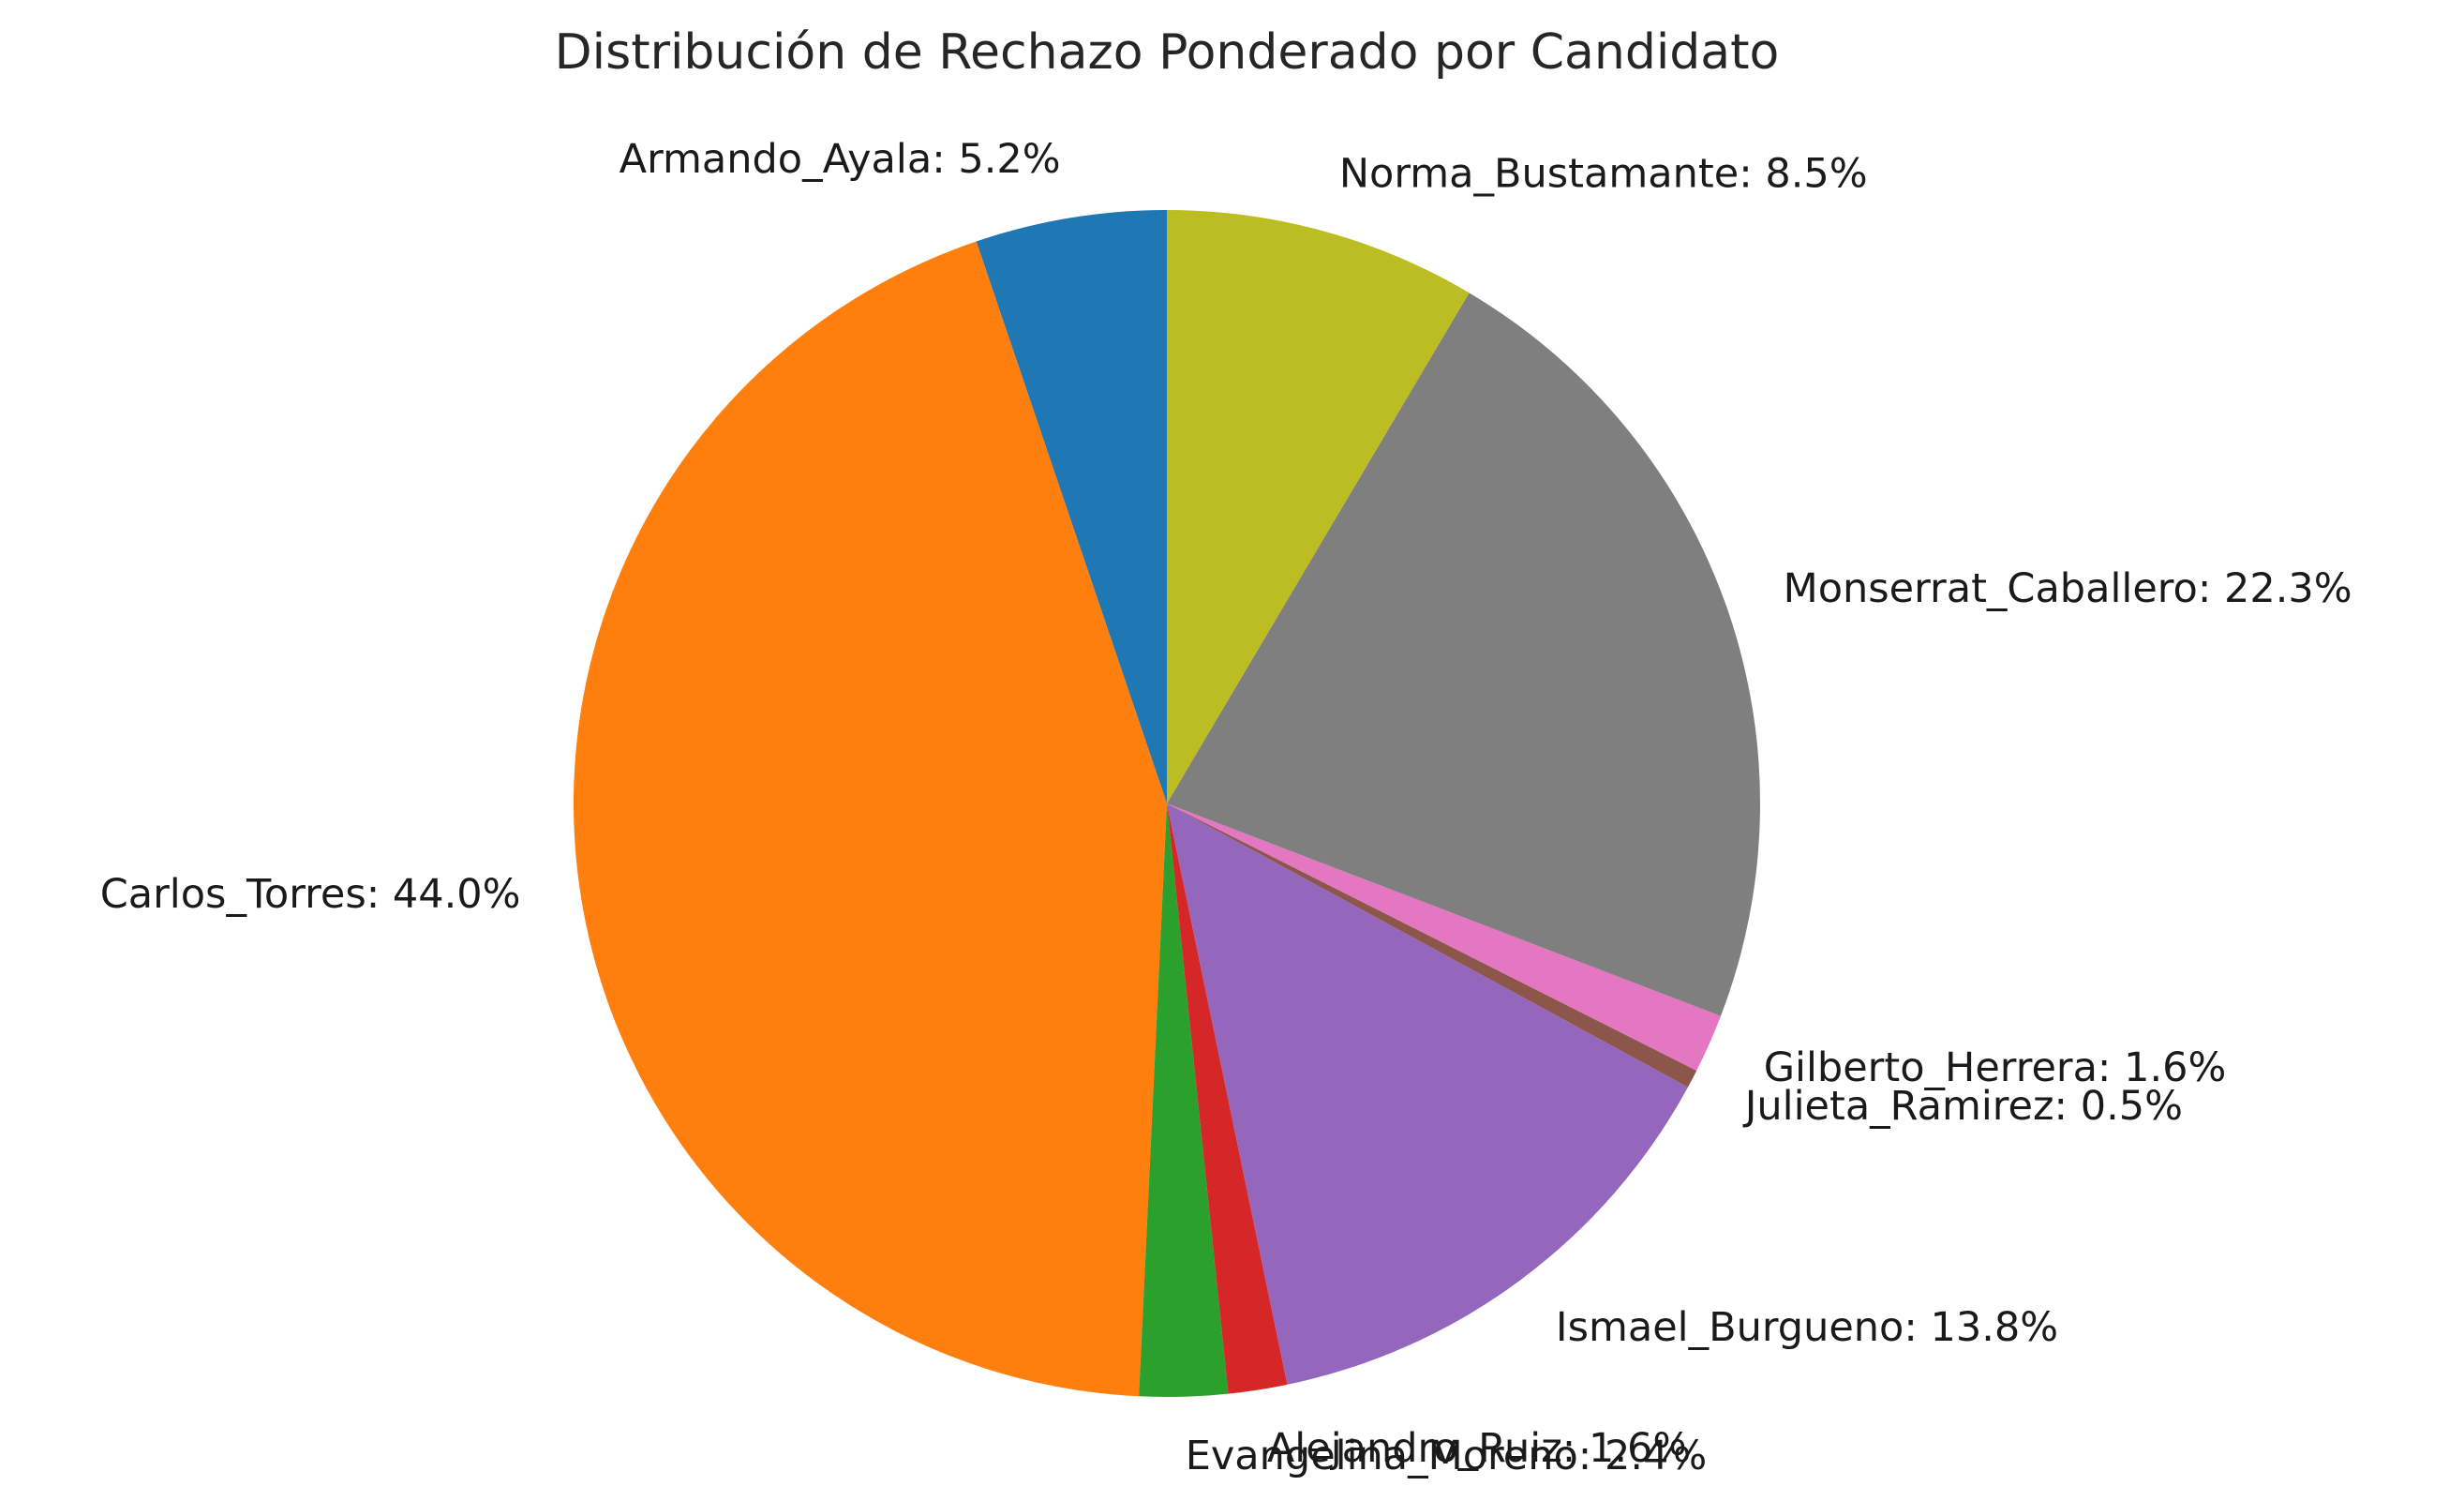 The height and width of the screenshot is (1501, 2464). Describe the element at coordinates (1996, 1068) in the screenshot. I see `slice-label-gilberto-herrera: Gilberto_Herrera: 1.6%` at that location.